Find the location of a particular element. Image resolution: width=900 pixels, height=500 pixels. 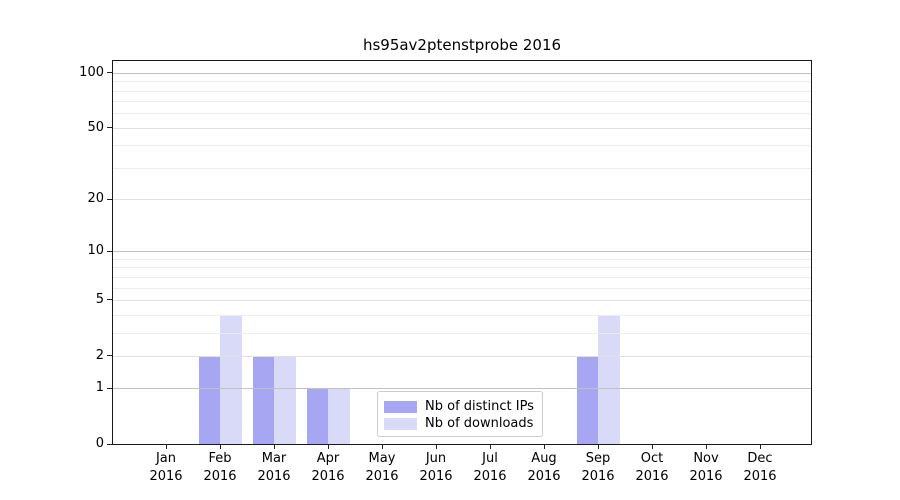

y-tick-label-100: 100 is located at coordinates (91, 72).